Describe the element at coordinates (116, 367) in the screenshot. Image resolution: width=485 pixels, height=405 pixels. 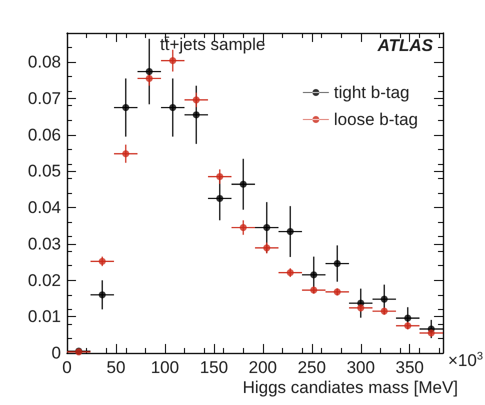
I see `x-tick-label: 50` at that location.